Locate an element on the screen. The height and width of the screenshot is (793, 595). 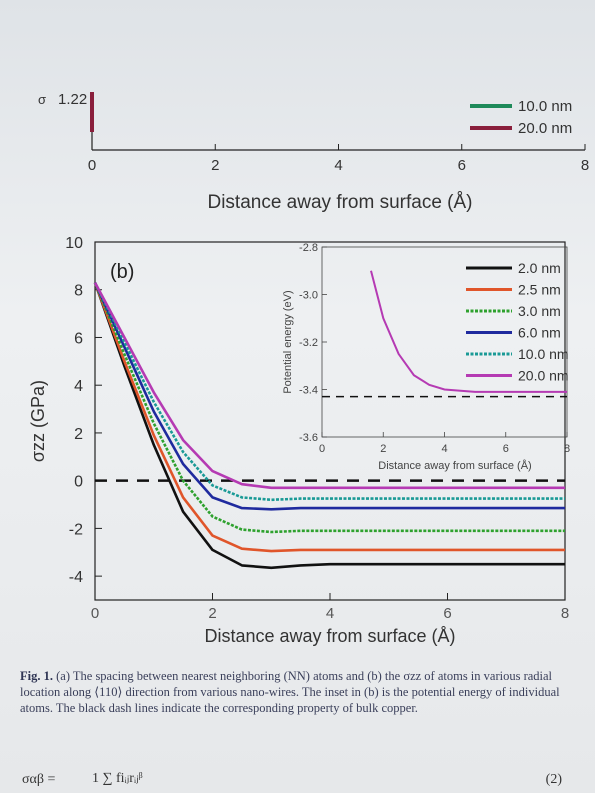
y-tick-label: 8 is located at coordinates (78, 291).